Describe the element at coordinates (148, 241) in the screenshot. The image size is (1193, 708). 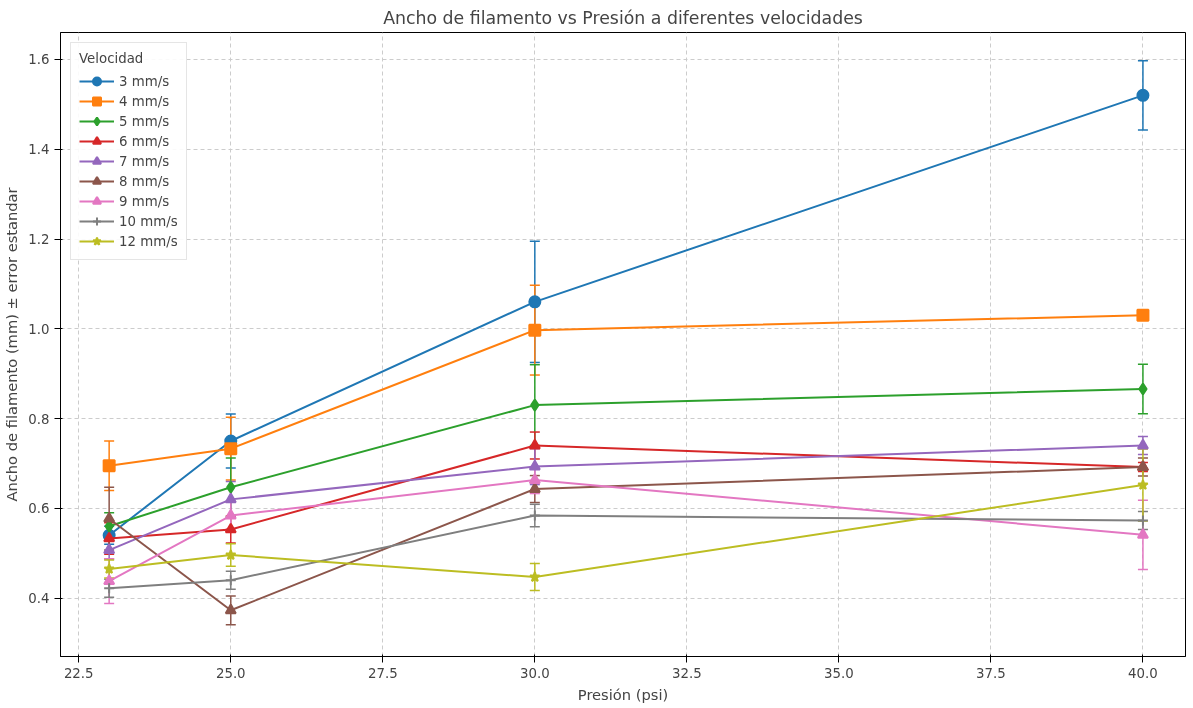
I see `legend-label: 12 mm/s` at that location.